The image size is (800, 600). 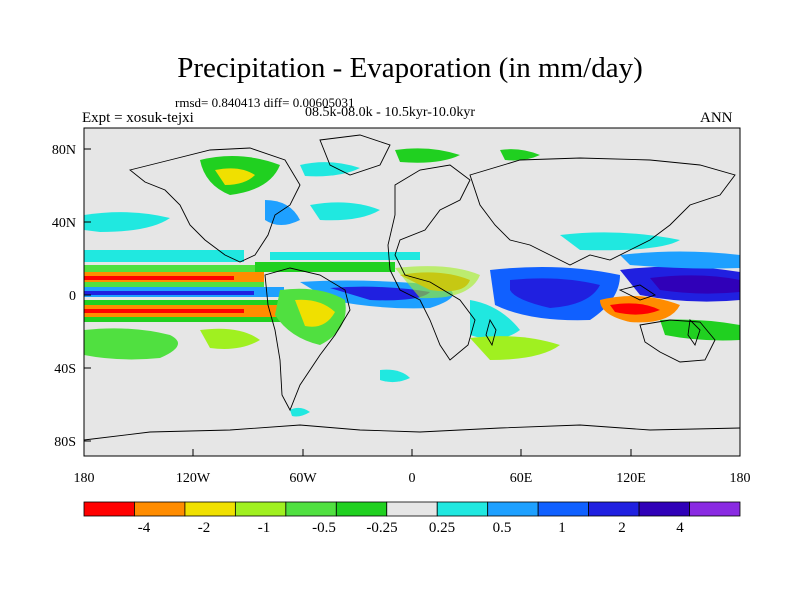 I want to click on field-spac-yellowgreen, so click(x=230, y=338).